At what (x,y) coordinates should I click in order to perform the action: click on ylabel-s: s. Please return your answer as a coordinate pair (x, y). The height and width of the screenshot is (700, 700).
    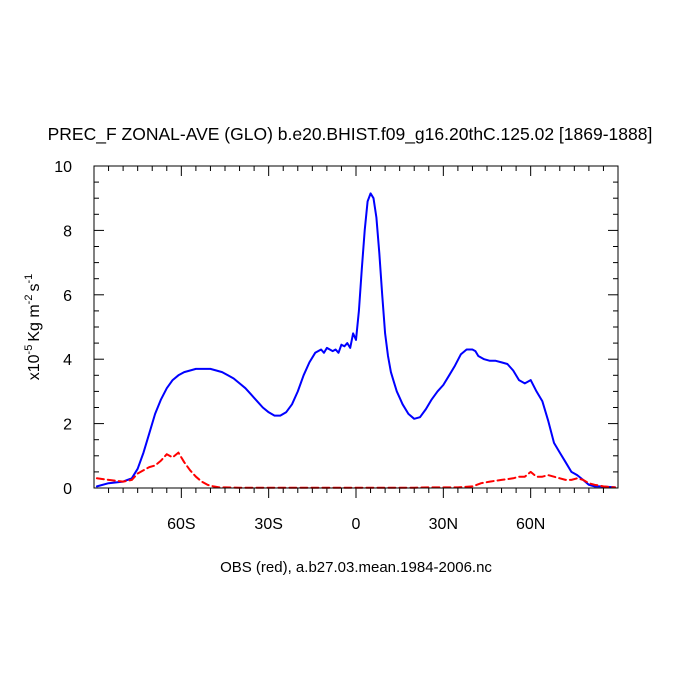
    Looking at the image, I should click on (34, 288).